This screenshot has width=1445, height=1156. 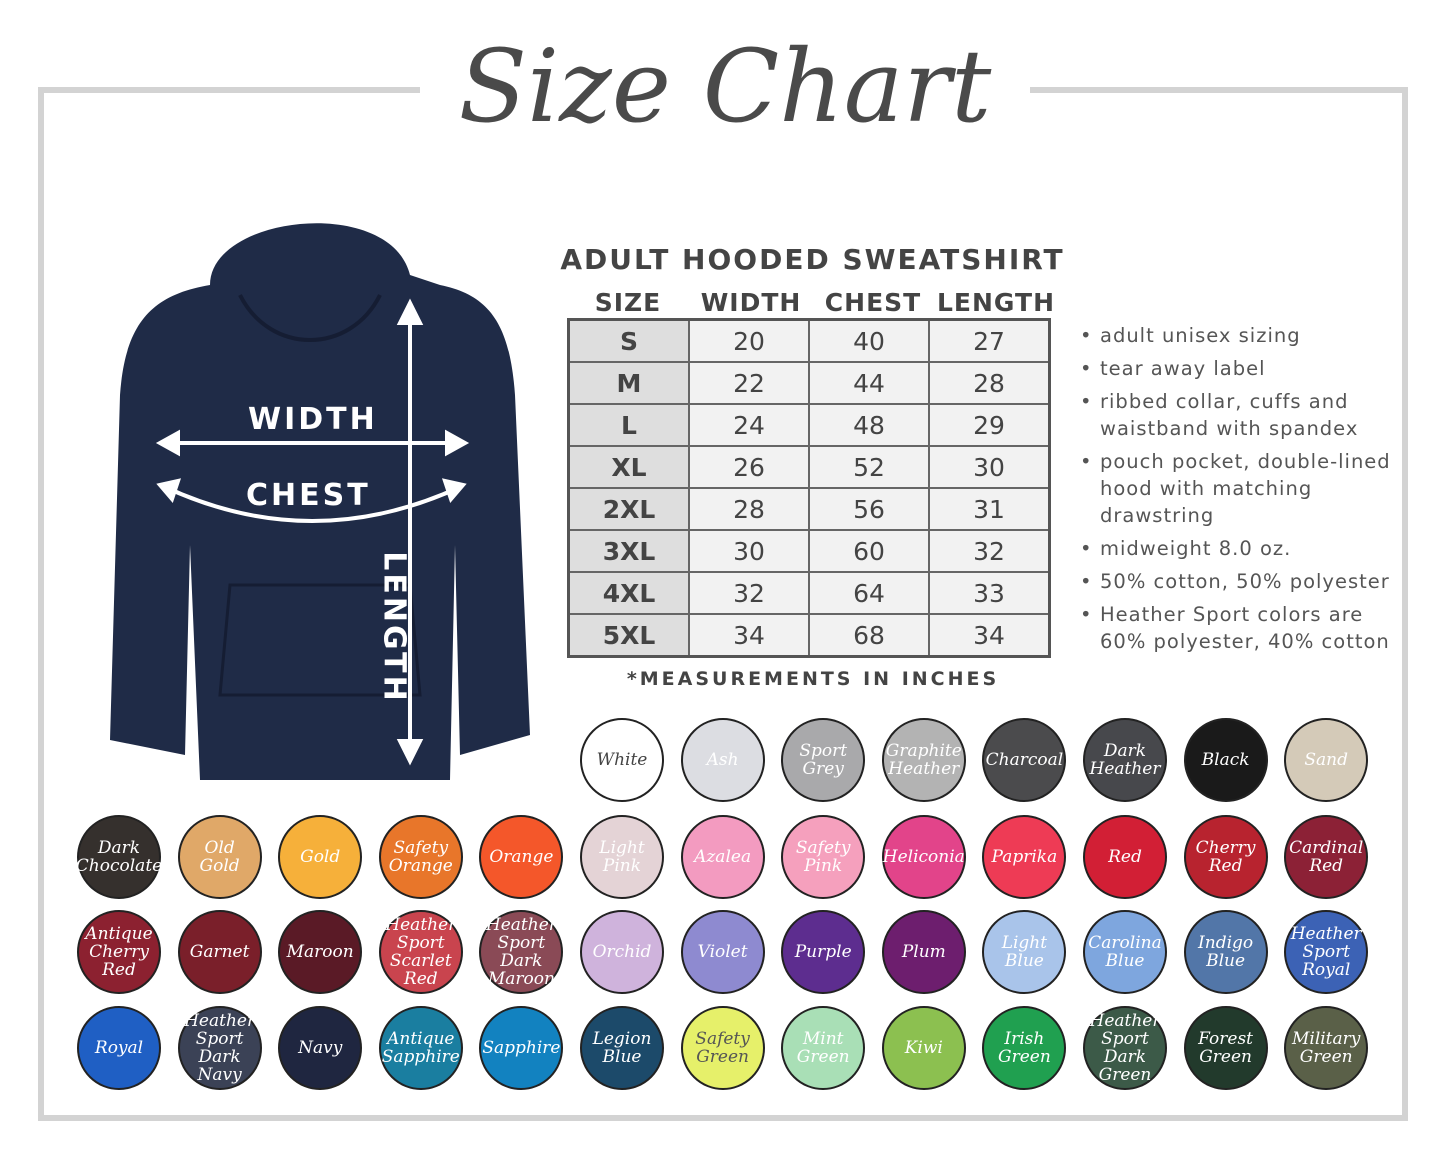 What do you see at coordinates (823, 760) in the screenshot?
I see `color-swatch: Sport Grey` at bounding box center [823, 760].